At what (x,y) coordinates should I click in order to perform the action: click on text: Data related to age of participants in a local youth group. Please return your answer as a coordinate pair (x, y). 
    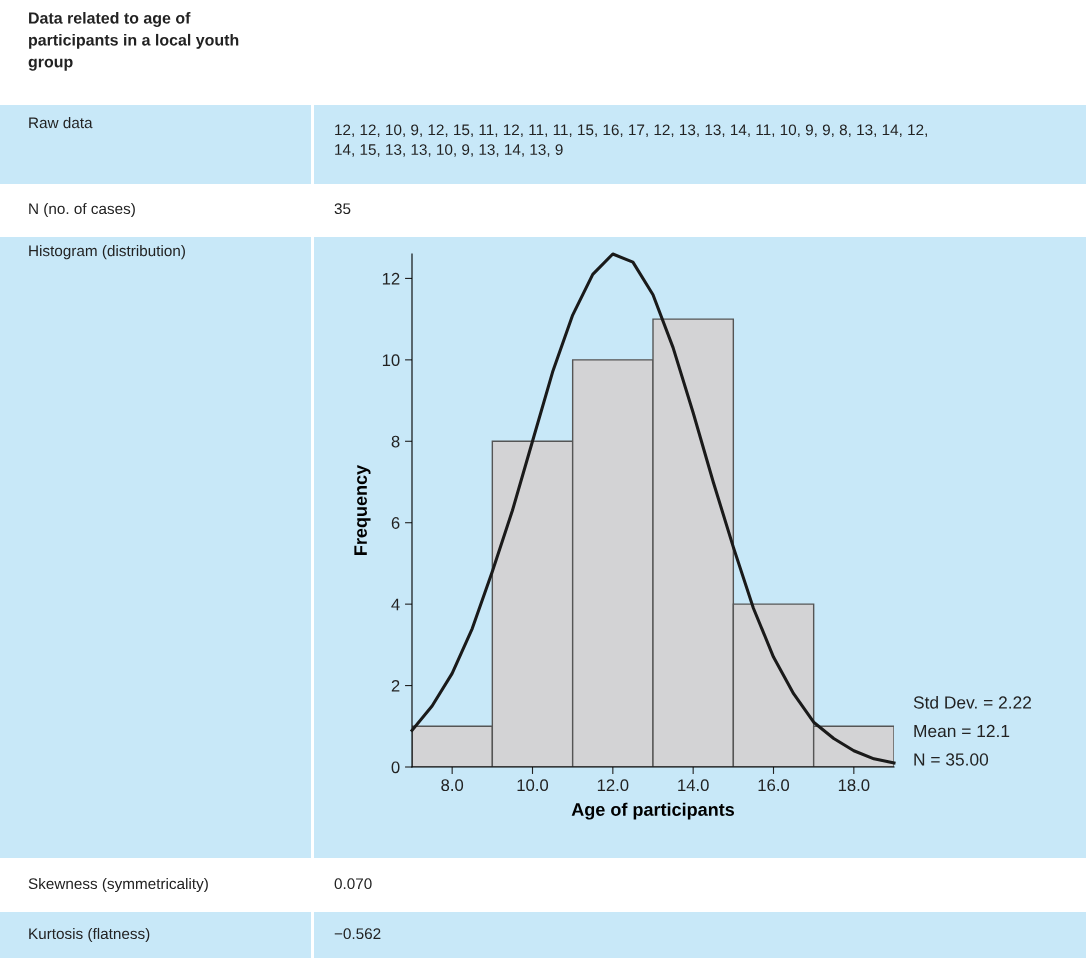
    Looking at the image, I should click on (133, 41).